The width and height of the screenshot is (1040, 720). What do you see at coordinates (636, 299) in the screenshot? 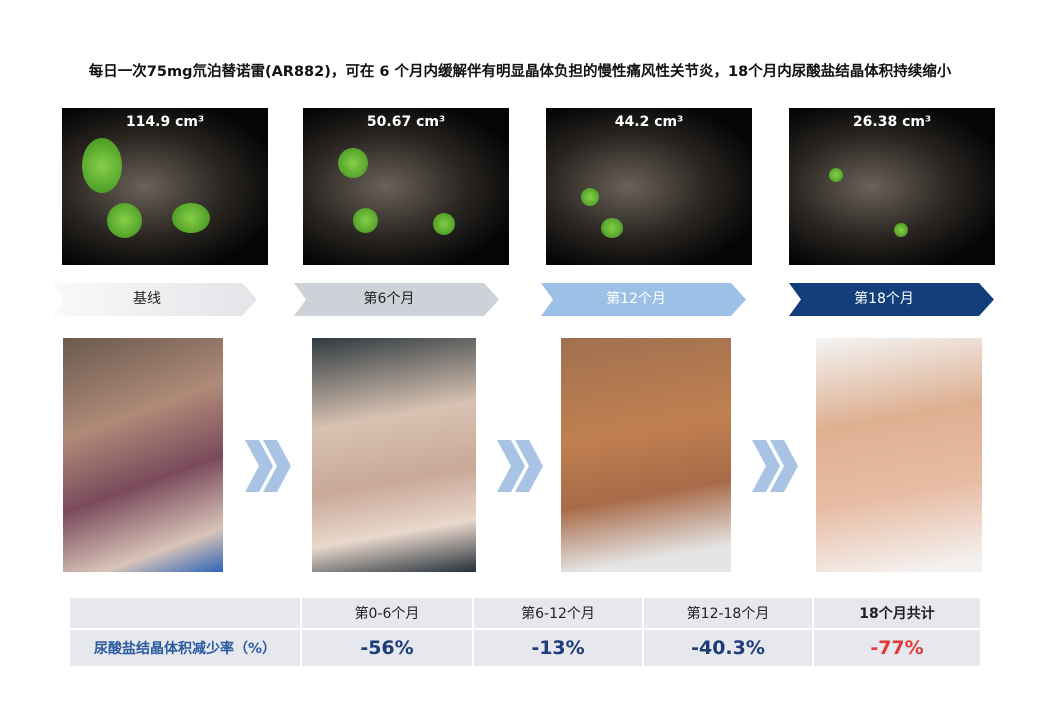
I see `stage-label: 第12个月` at bounding box center [636, 299].